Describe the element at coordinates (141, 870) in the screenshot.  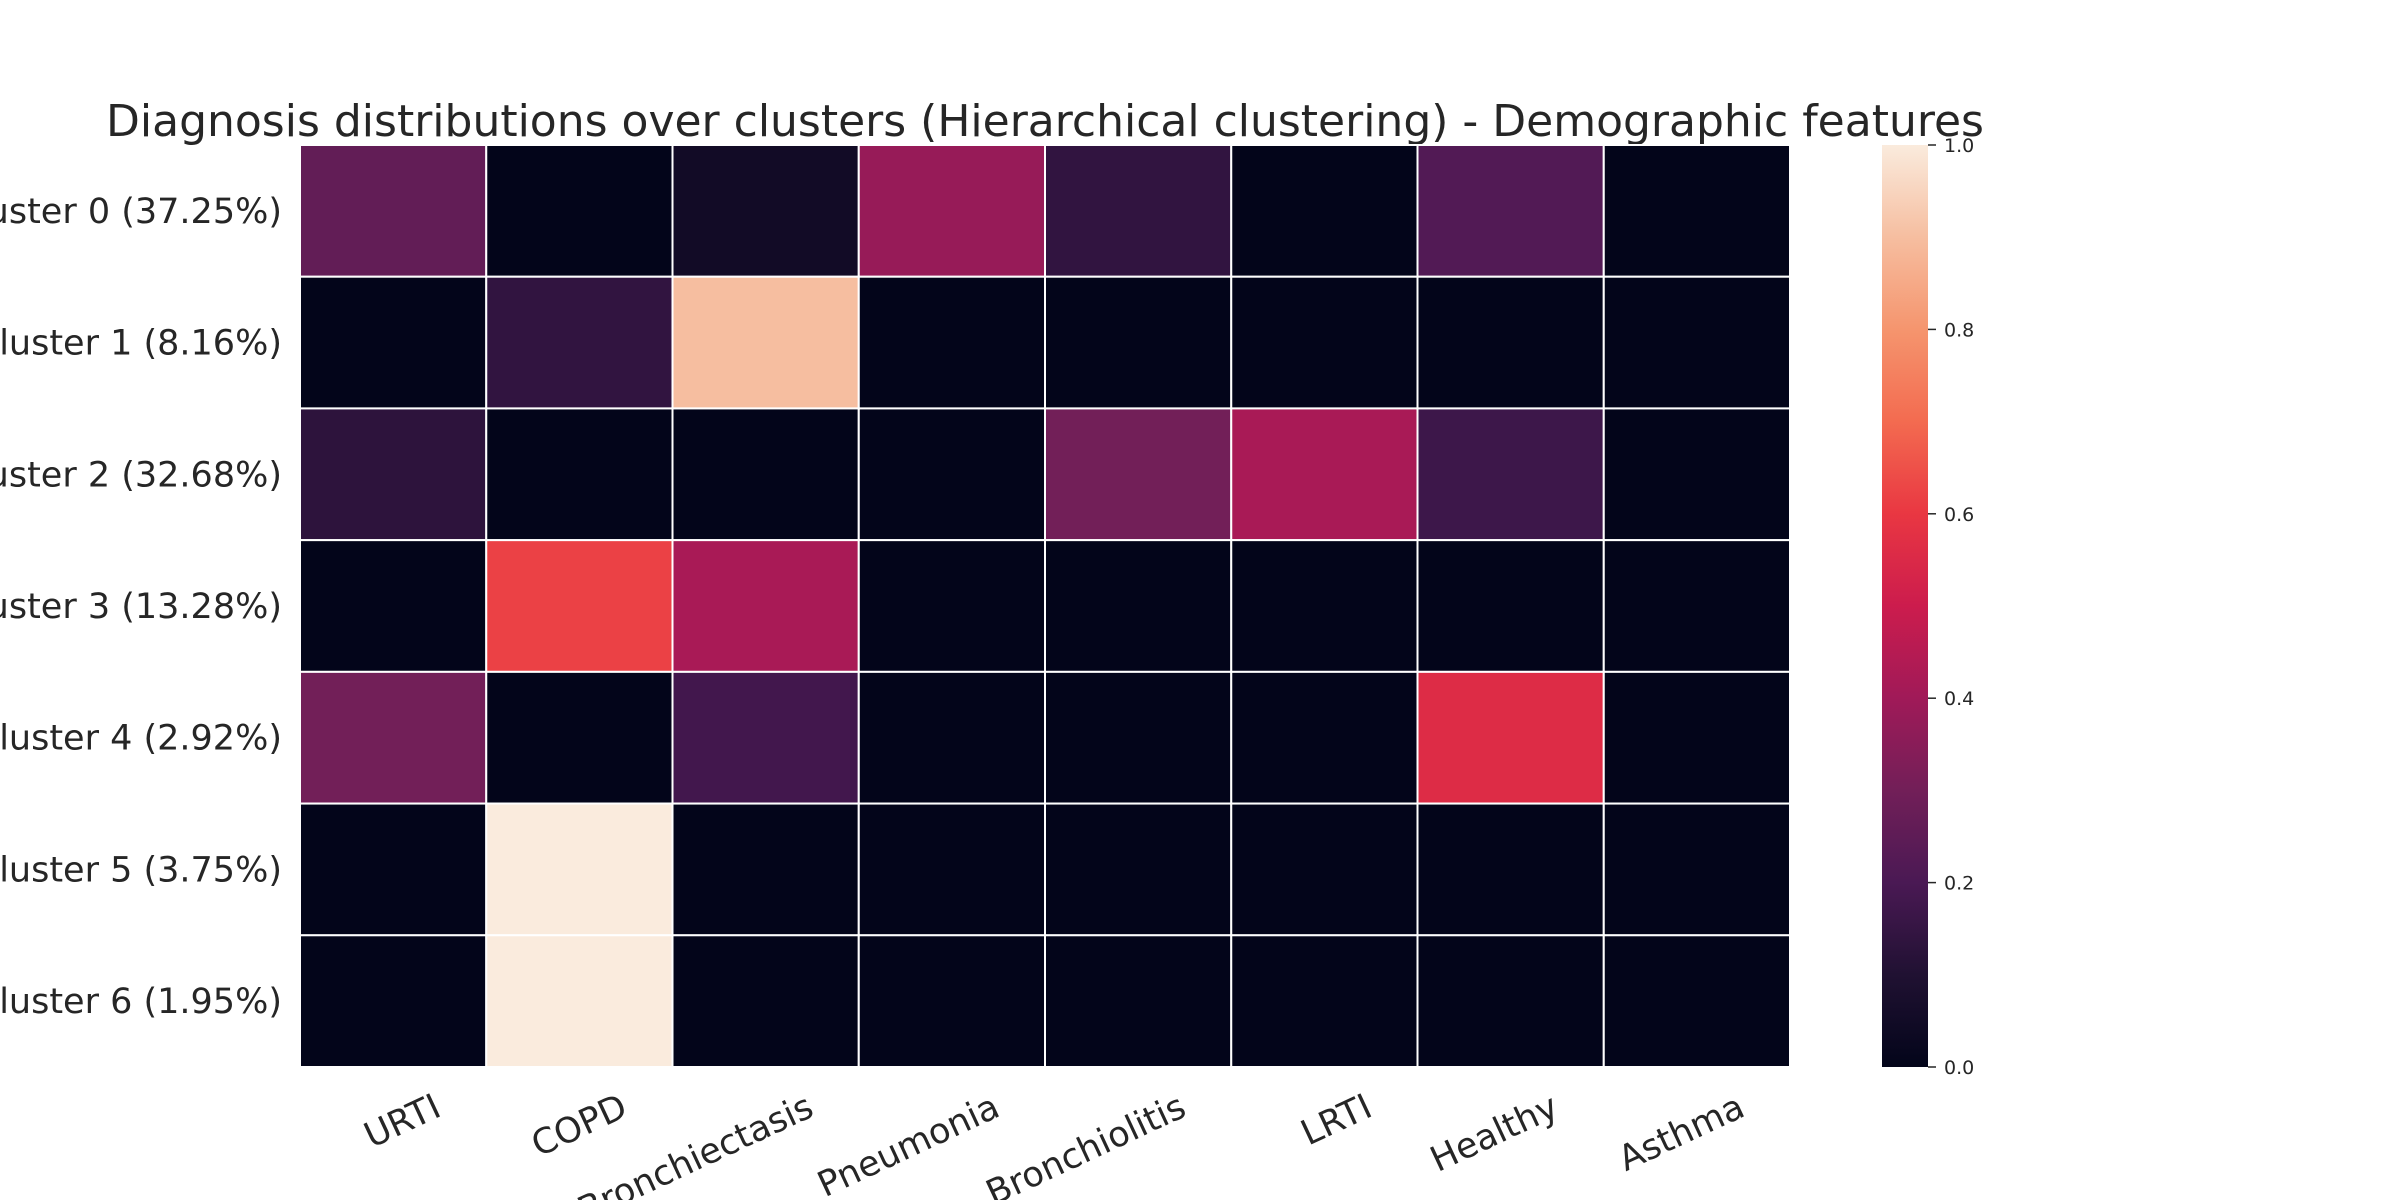
I see `y-tick-label: Cluster 5 (3.75%)` at that location.